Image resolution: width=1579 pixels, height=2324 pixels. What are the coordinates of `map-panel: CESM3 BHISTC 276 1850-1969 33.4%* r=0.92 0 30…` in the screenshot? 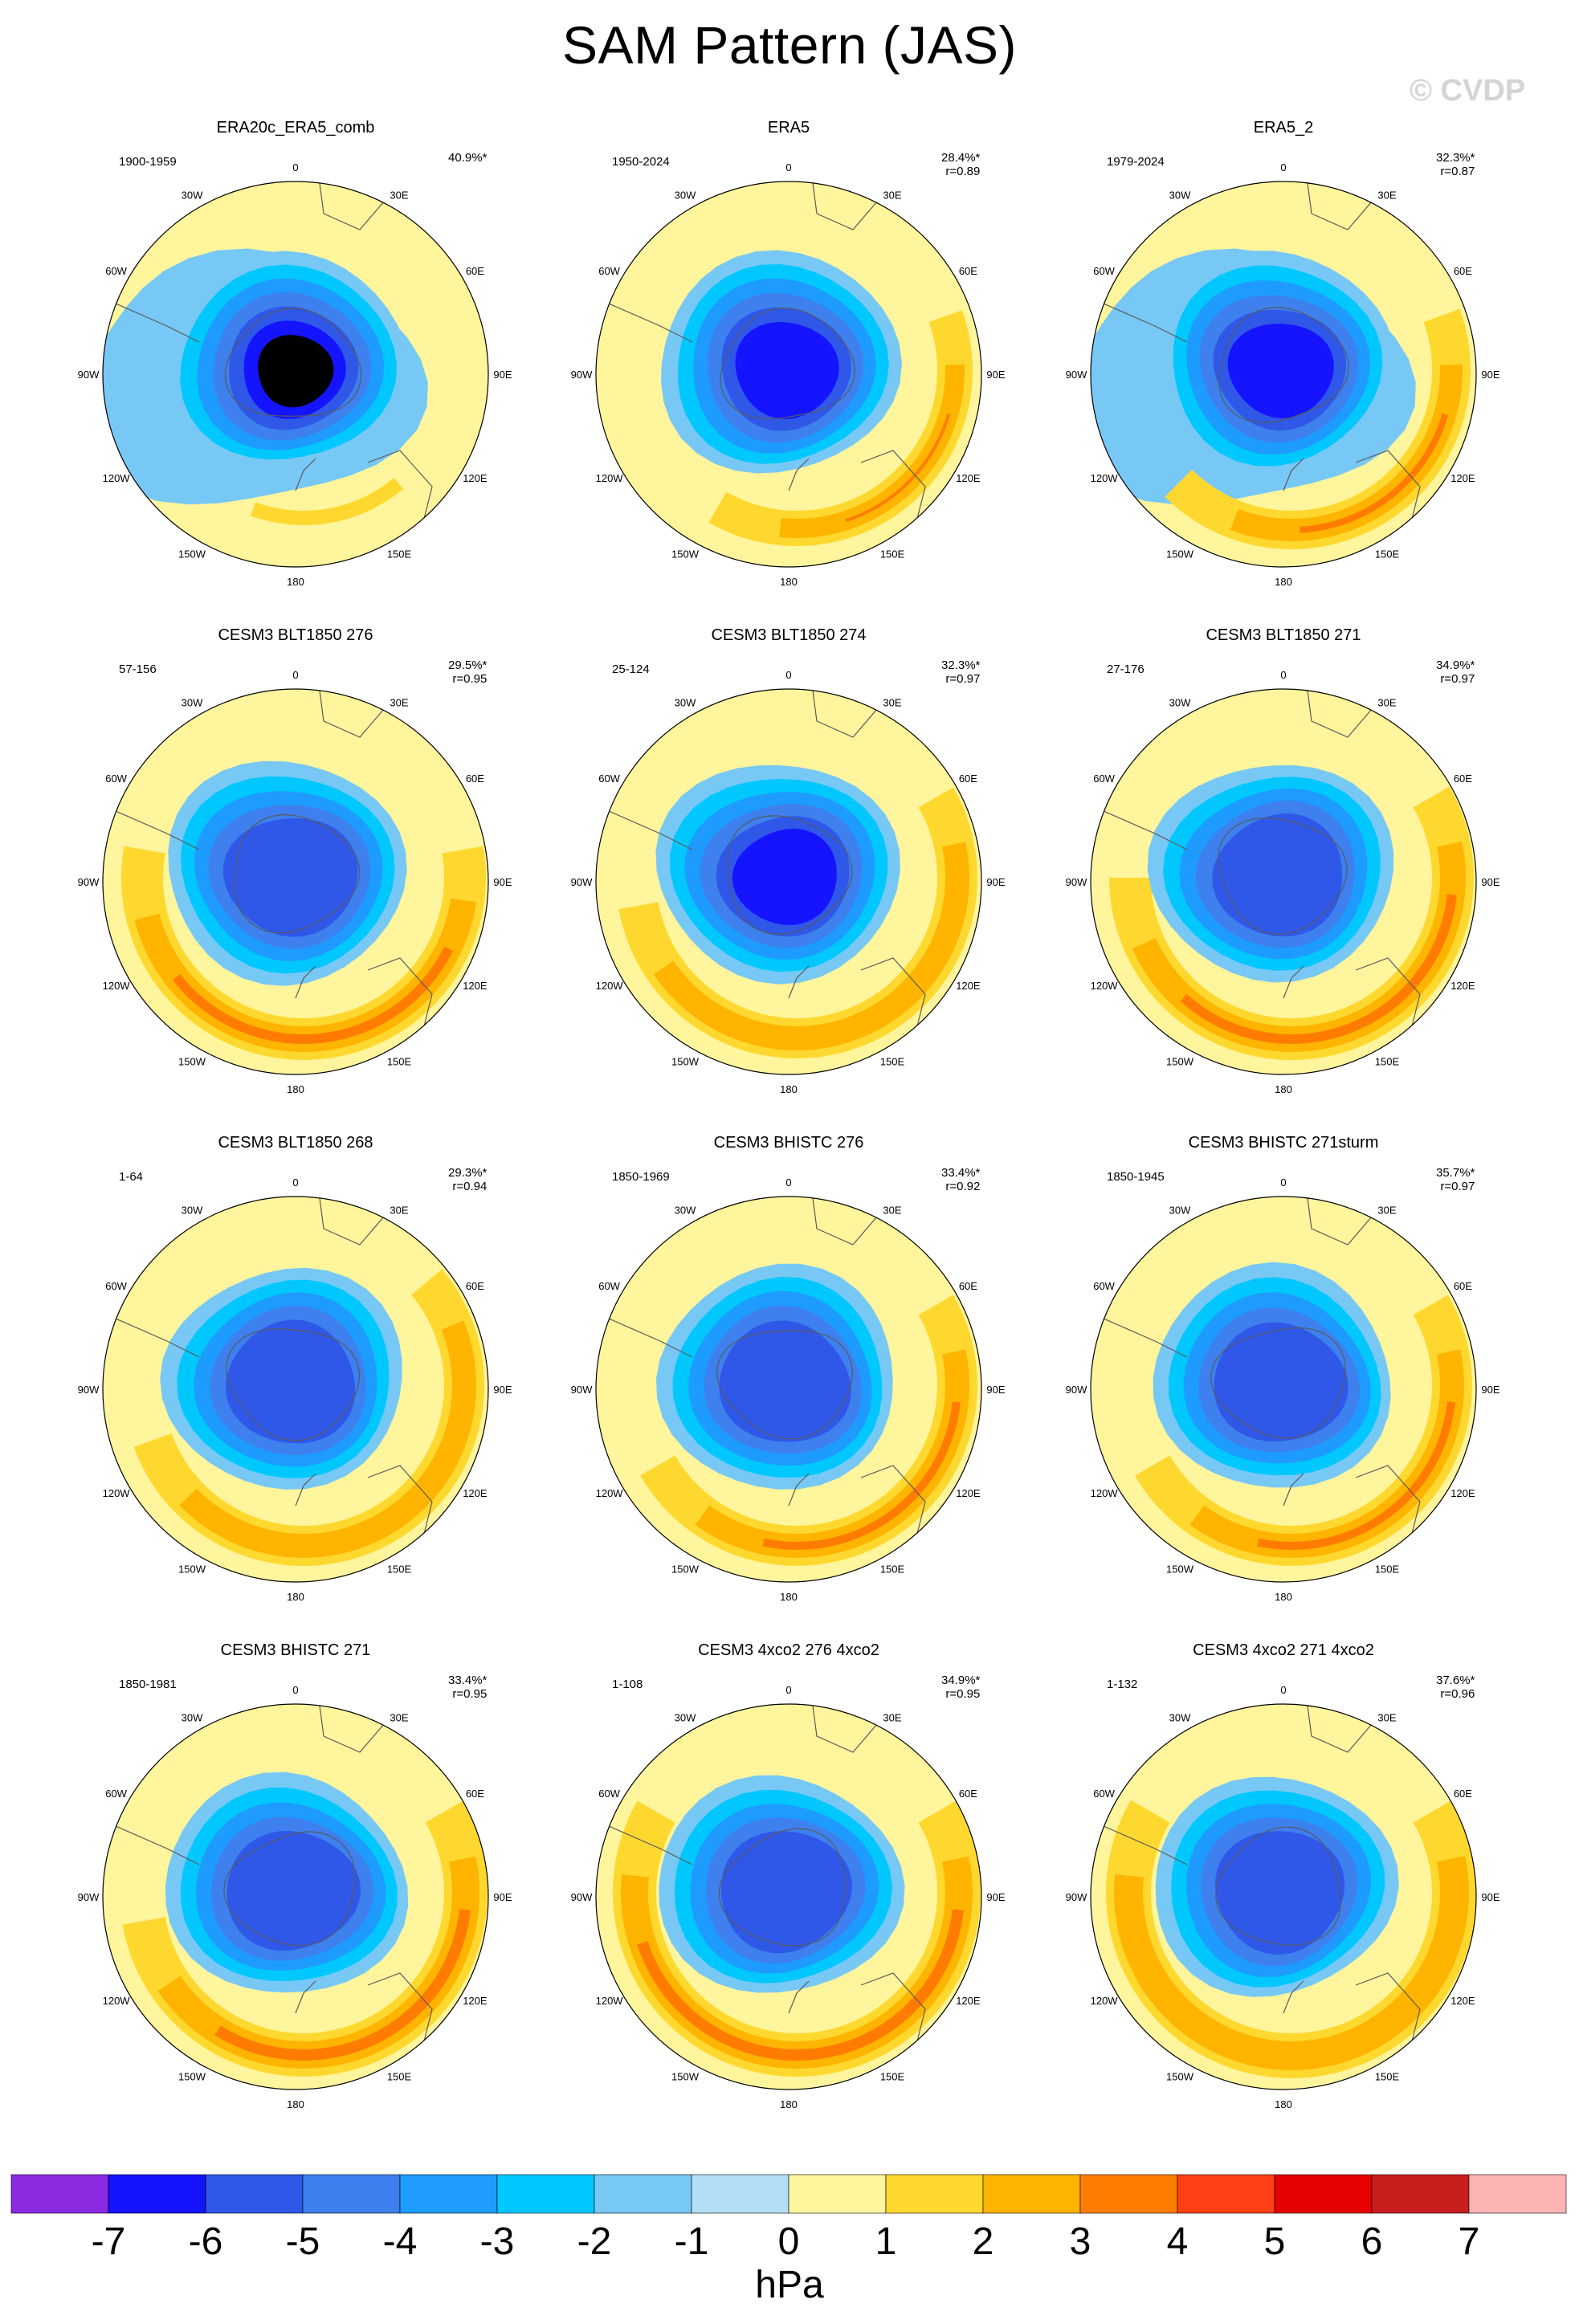 It's located at (789, 1383).